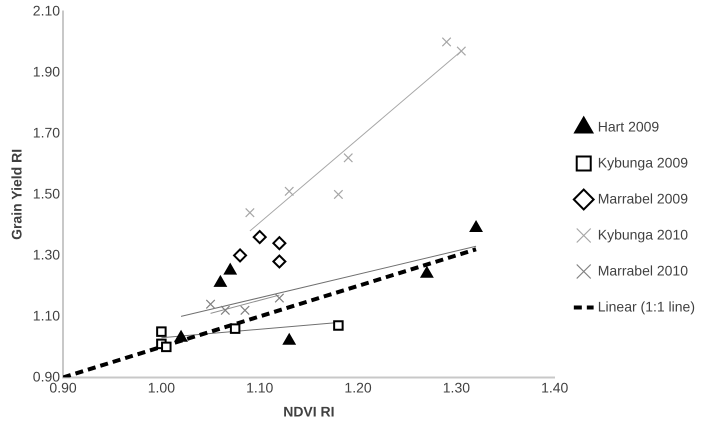 Image resolution: width=715 pixels, height=430 pixels. What do you see at coordinates (643, 270) in the screenshot?
I see `legend-label: Marrabel 2010` at bounding box center [643, 270].